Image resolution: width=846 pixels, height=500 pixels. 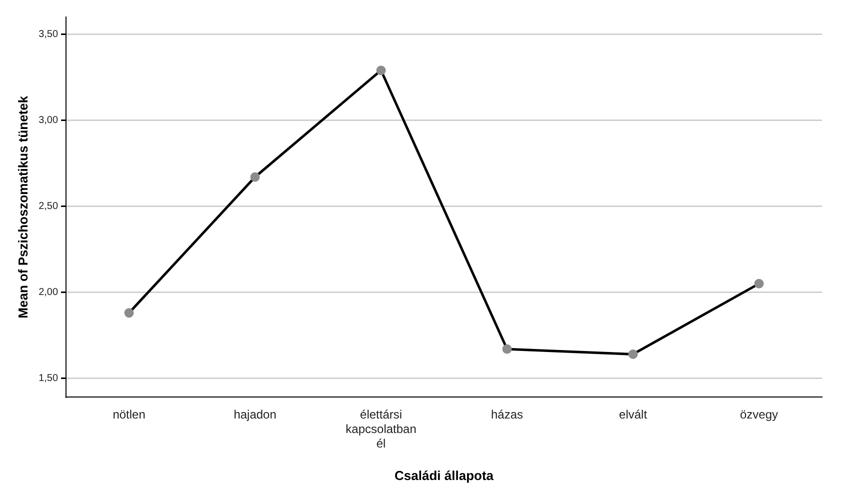 I want to click on x-tick-label: elvált, so click(x=633, y=415).